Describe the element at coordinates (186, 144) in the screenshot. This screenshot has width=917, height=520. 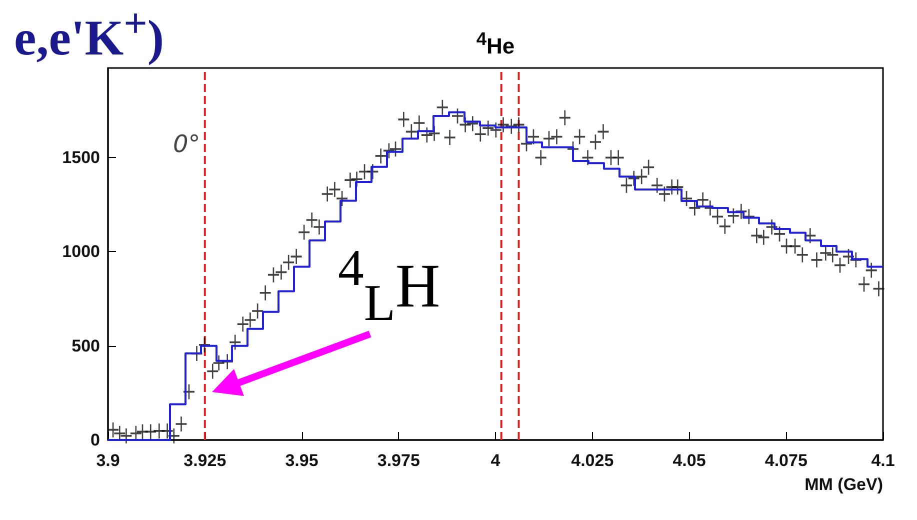
I see `annotation: 0°` at that location.